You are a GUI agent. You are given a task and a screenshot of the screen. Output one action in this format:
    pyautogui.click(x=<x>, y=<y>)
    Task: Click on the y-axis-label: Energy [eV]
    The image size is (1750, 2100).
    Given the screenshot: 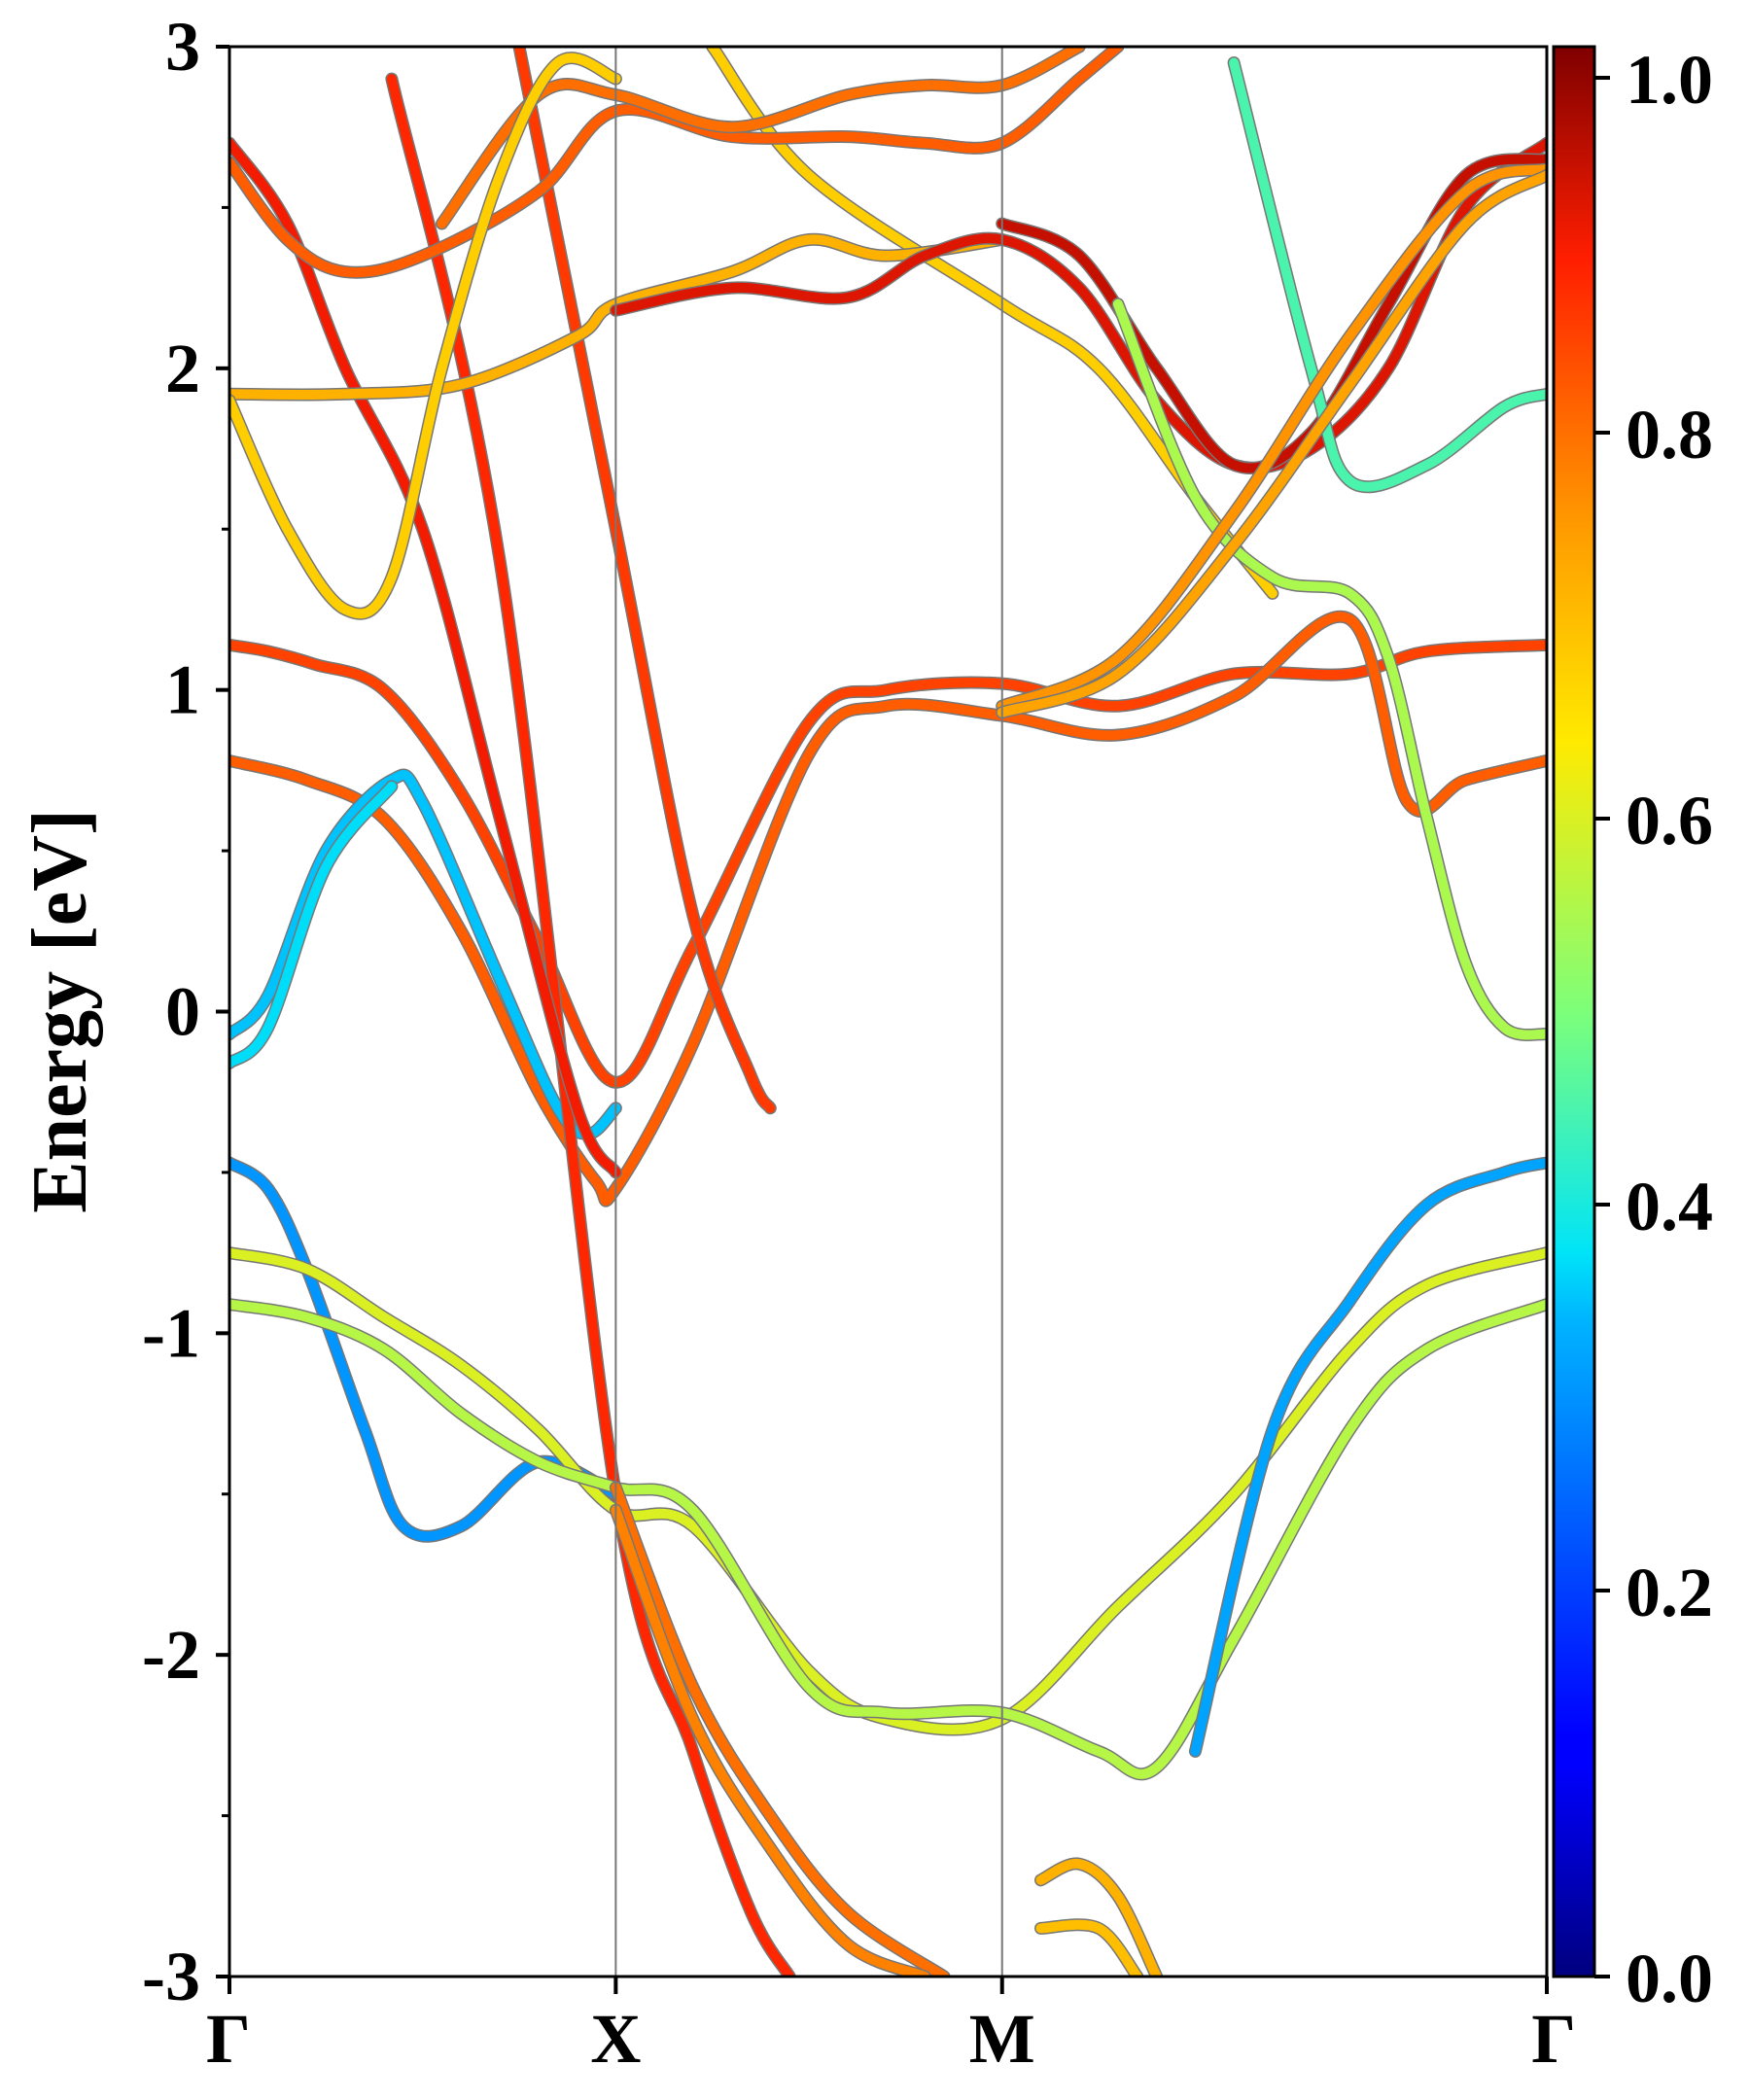 What is the action you would take?
    pyautogui.click(x=60, y=1010)
    